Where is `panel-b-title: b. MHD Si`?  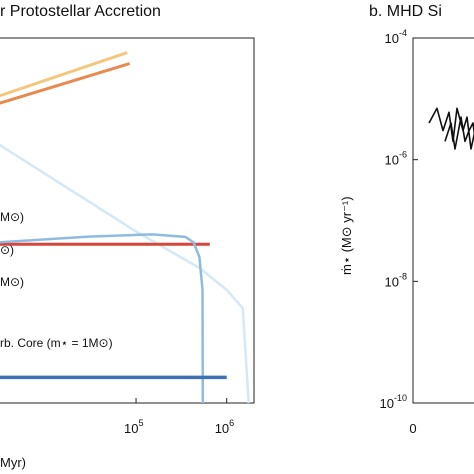 panel-b-title: b. MHD Si is located at coordinates (405, 11).